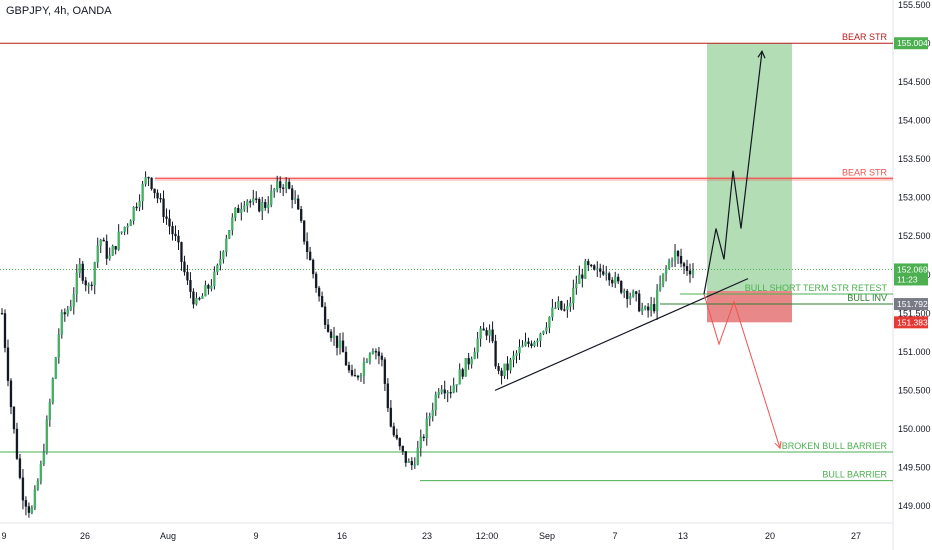 The image size is (932, 550). Describe the element at coordinates (914, 82) in the screenshot. I see `price-tick: 154.500` at that location.